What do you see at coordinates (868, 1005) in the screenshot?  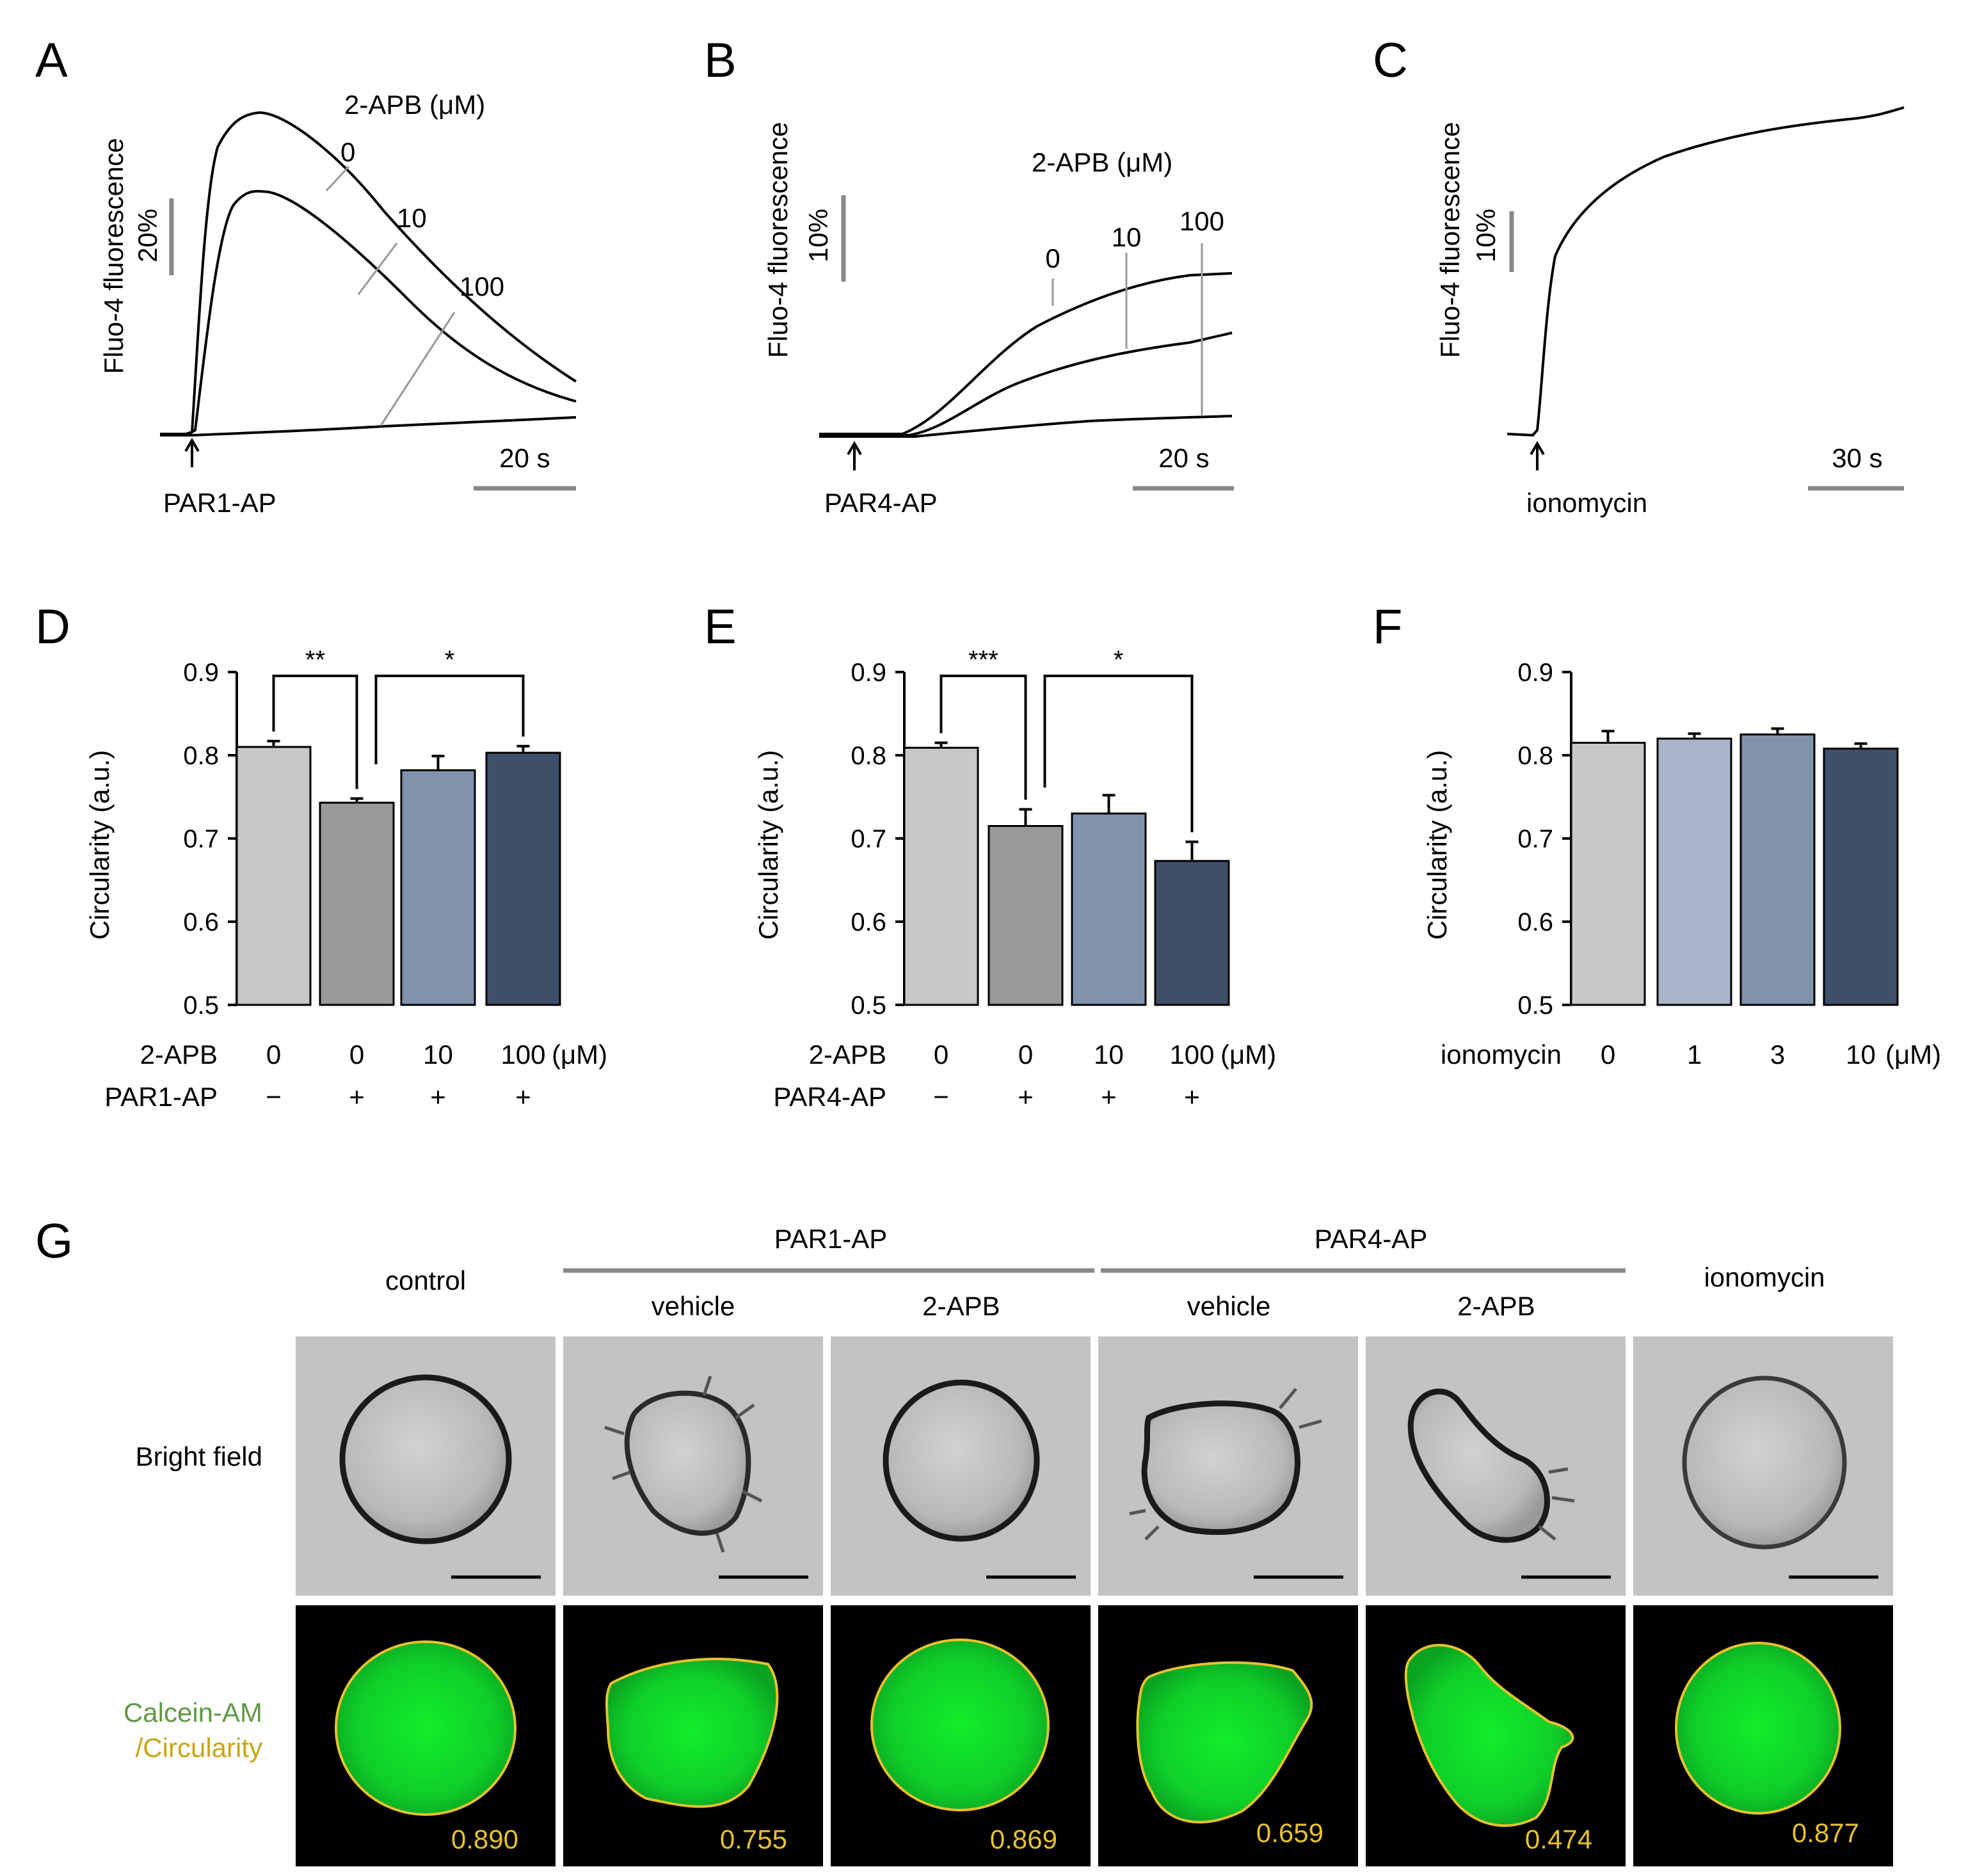 I see `panel-e-ytick-label: 0.5` at bounding box center [868, 1005].